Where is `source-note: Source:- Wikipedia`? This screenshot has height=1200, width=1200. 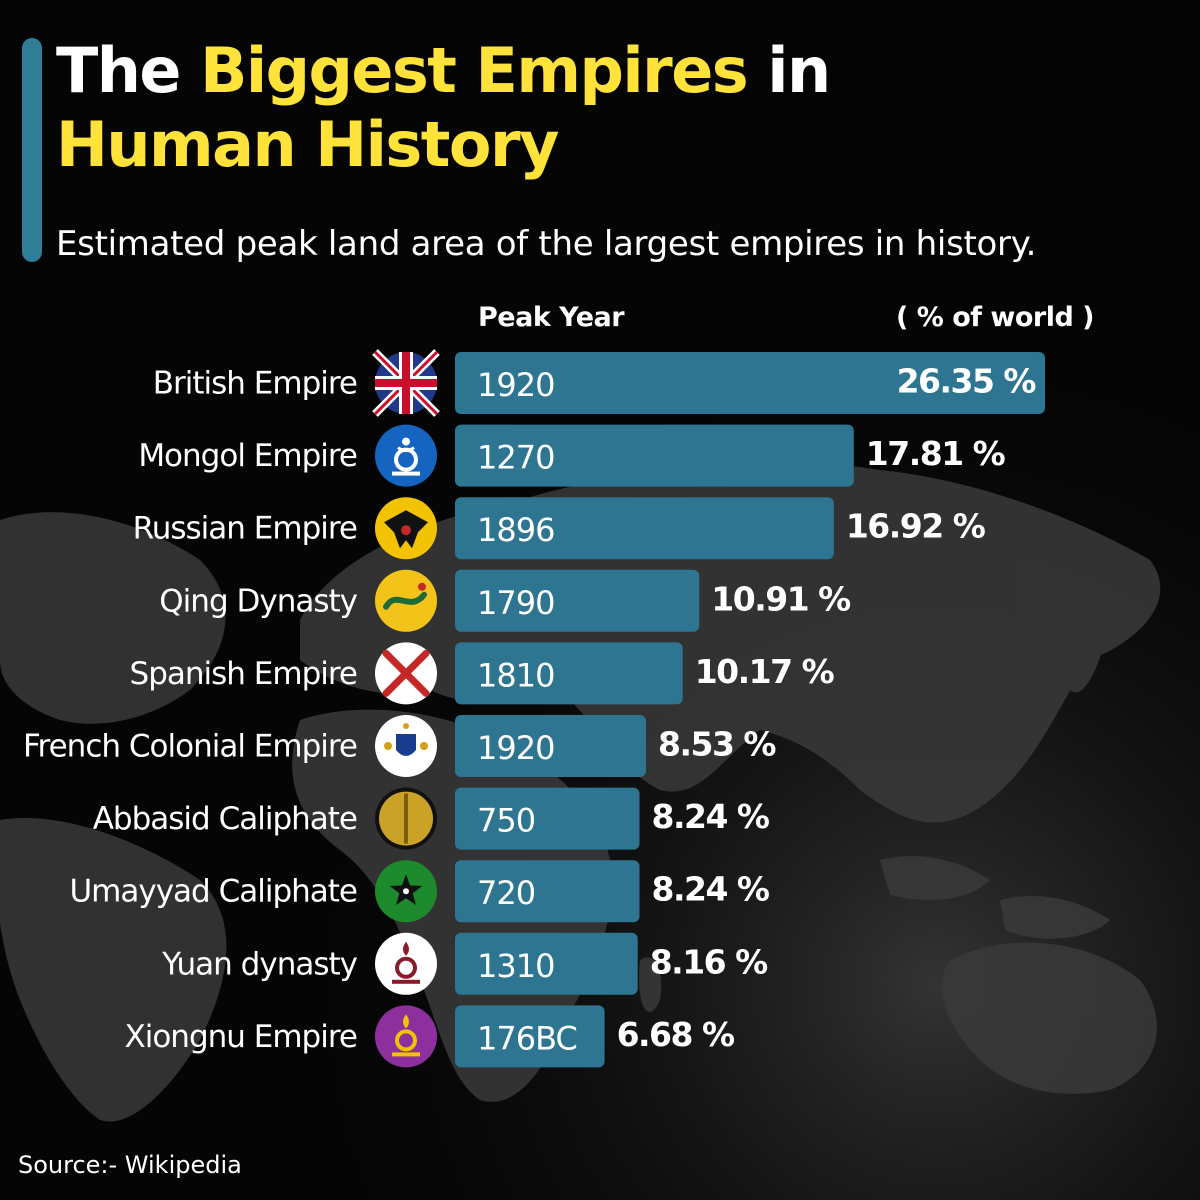 source-note: Source:- Wikipedia is located at coordinates (130, 1165).